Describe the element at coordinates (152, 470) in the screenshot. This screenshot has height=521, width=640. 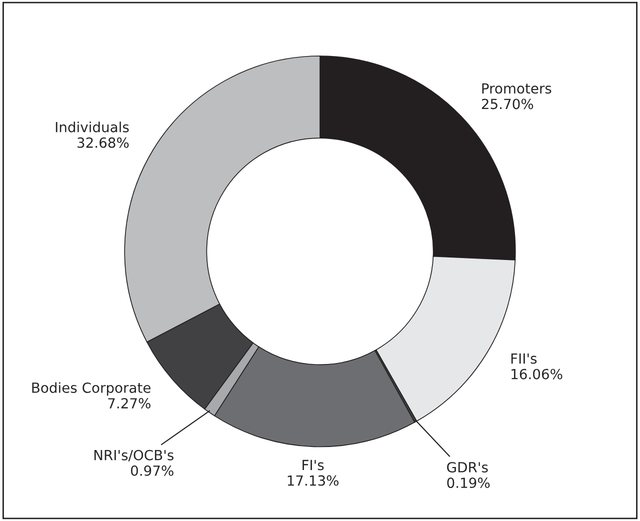
I see `data-label: 0.97%` at that location.